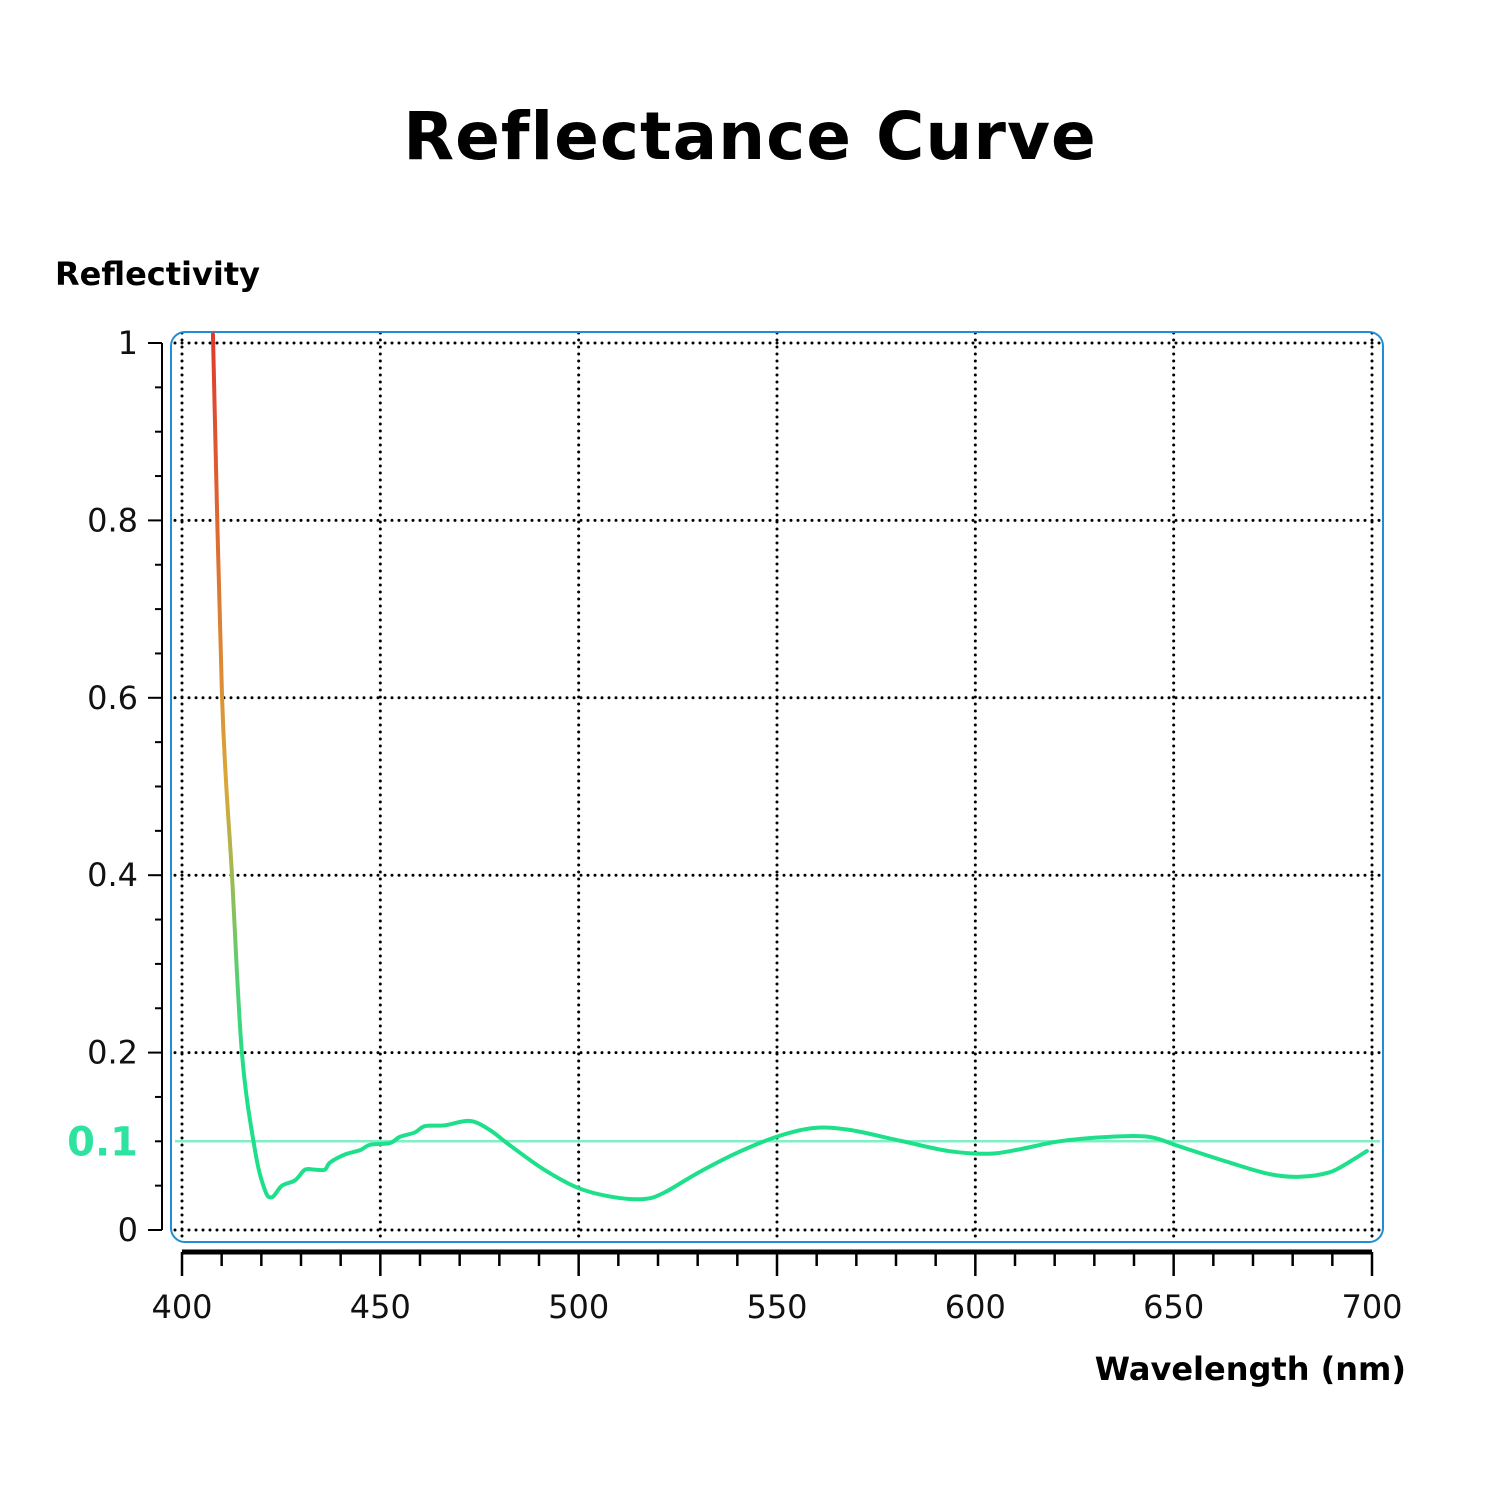  What do you see at coordinates (112, 875) in the screenshot?
I see `y-tick-label: 0.4` at bounding box center [112, 875].